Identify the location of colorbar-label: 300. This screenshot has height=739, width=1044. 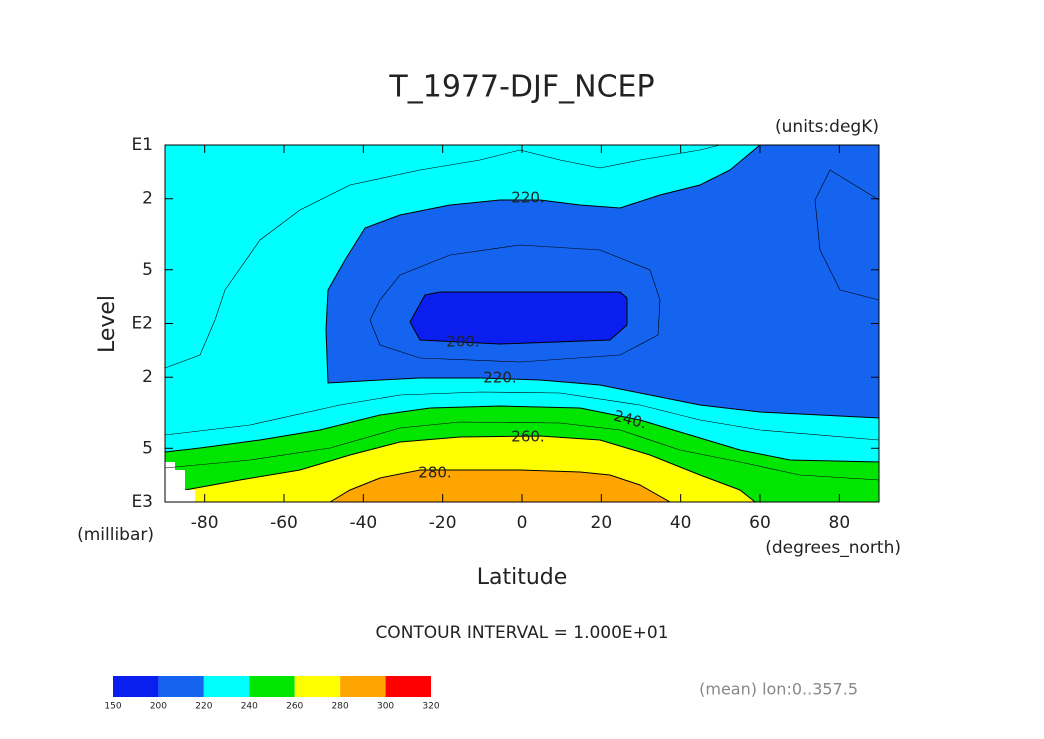
(385, 707).